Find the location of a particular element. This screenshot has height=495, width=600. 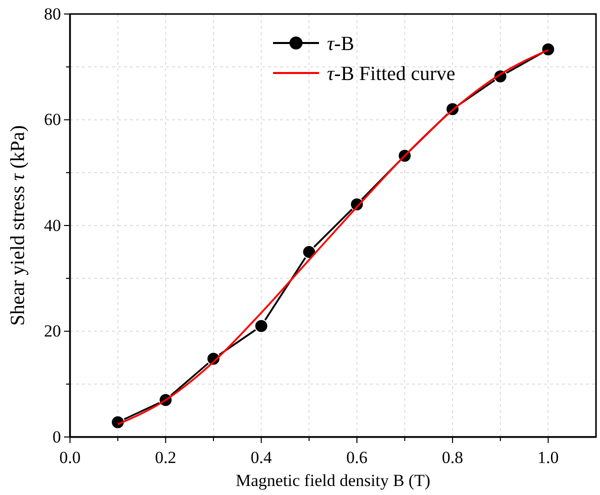

x-tick-label: 0.6 is located at coordinates (357, 457).